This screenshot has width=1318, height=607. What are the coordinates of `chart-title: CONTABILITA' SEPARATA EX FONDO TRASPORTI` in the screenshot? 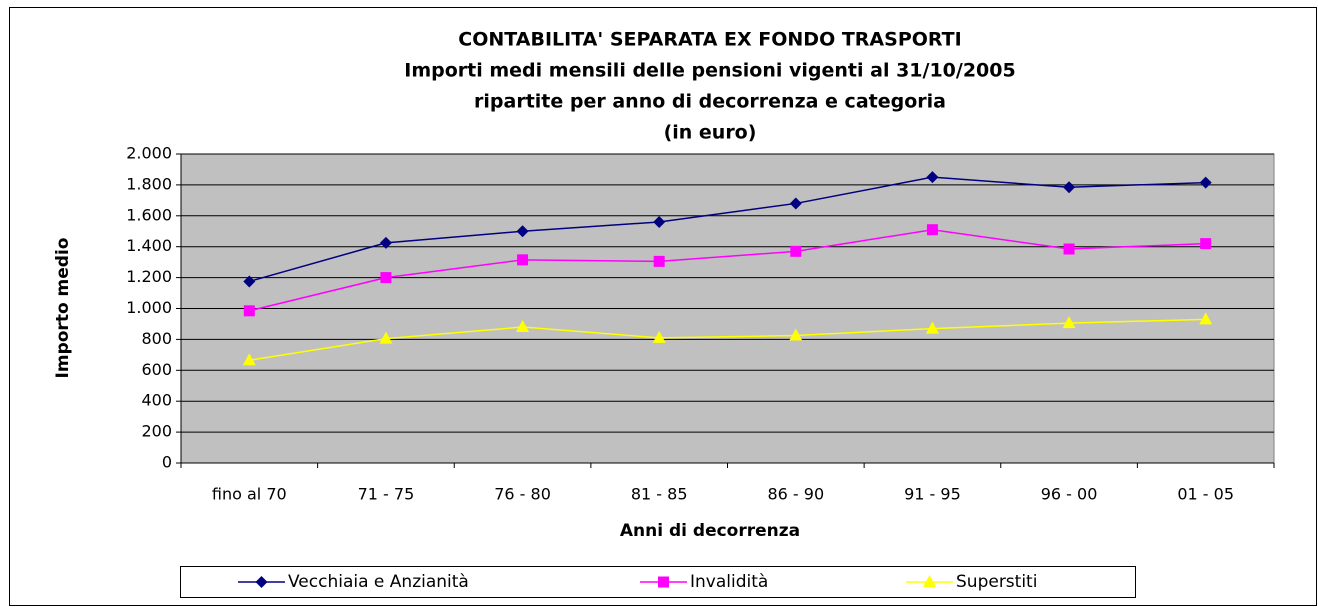 It's located at (709, 40).